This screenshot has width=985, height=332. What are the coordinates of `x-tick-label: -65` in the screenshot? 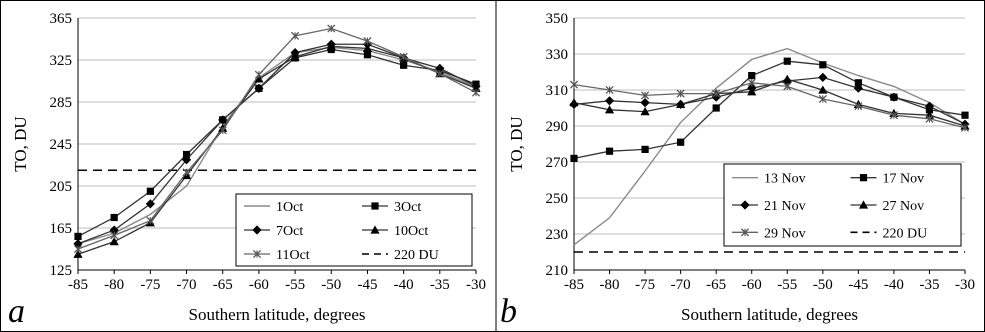 It's located at (223, 285).